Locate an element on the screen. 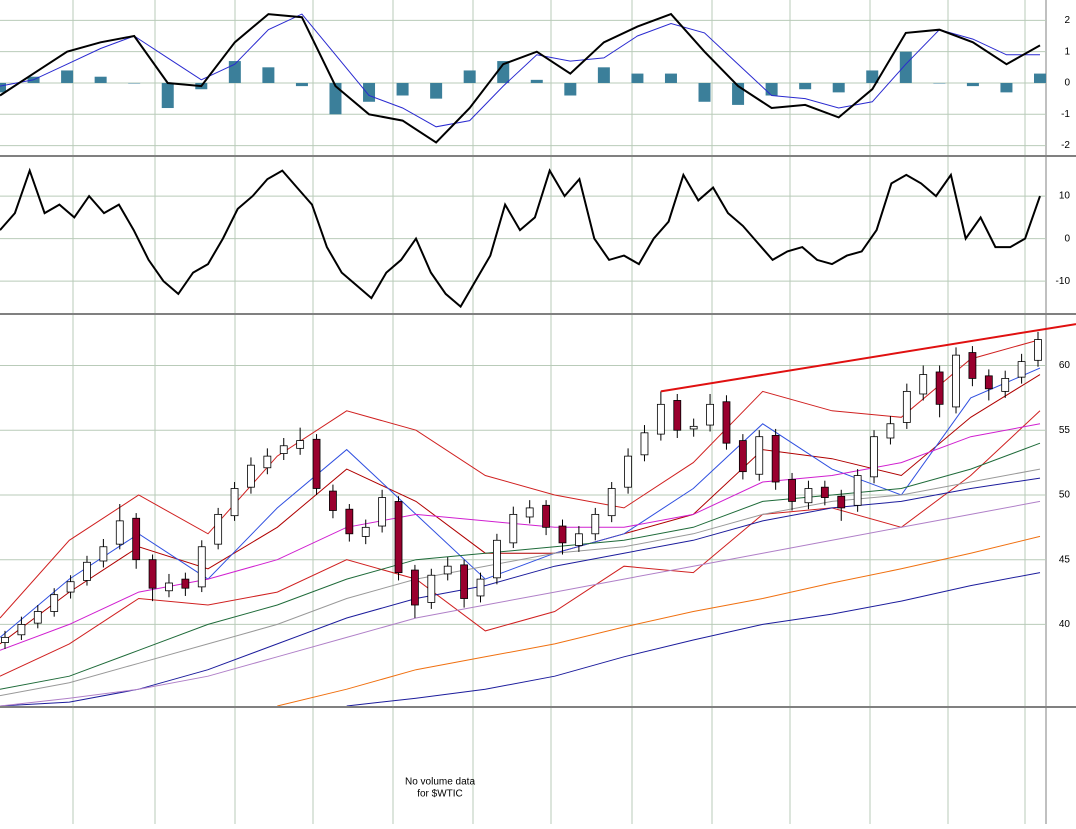 The width and height of the screenshot is (1076, 829). y-tick-label: 40 is located at coordinates (1065, 624).